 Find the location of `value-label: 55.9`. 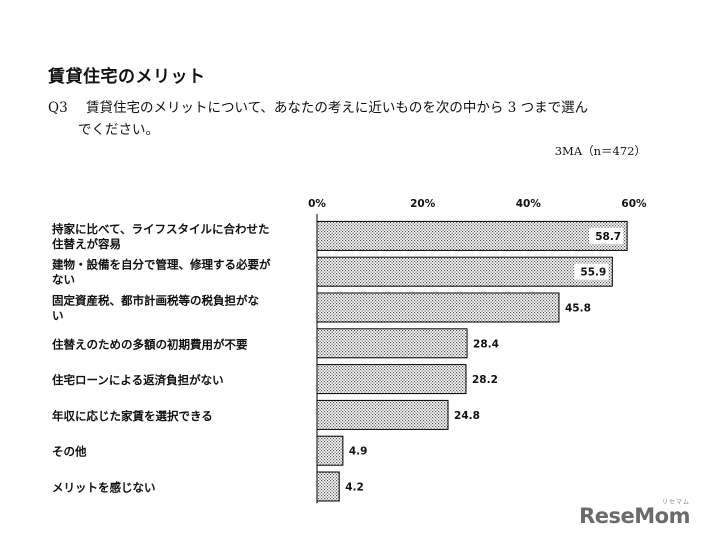

value-label: 55.9 is located at coordinates (593, 273).